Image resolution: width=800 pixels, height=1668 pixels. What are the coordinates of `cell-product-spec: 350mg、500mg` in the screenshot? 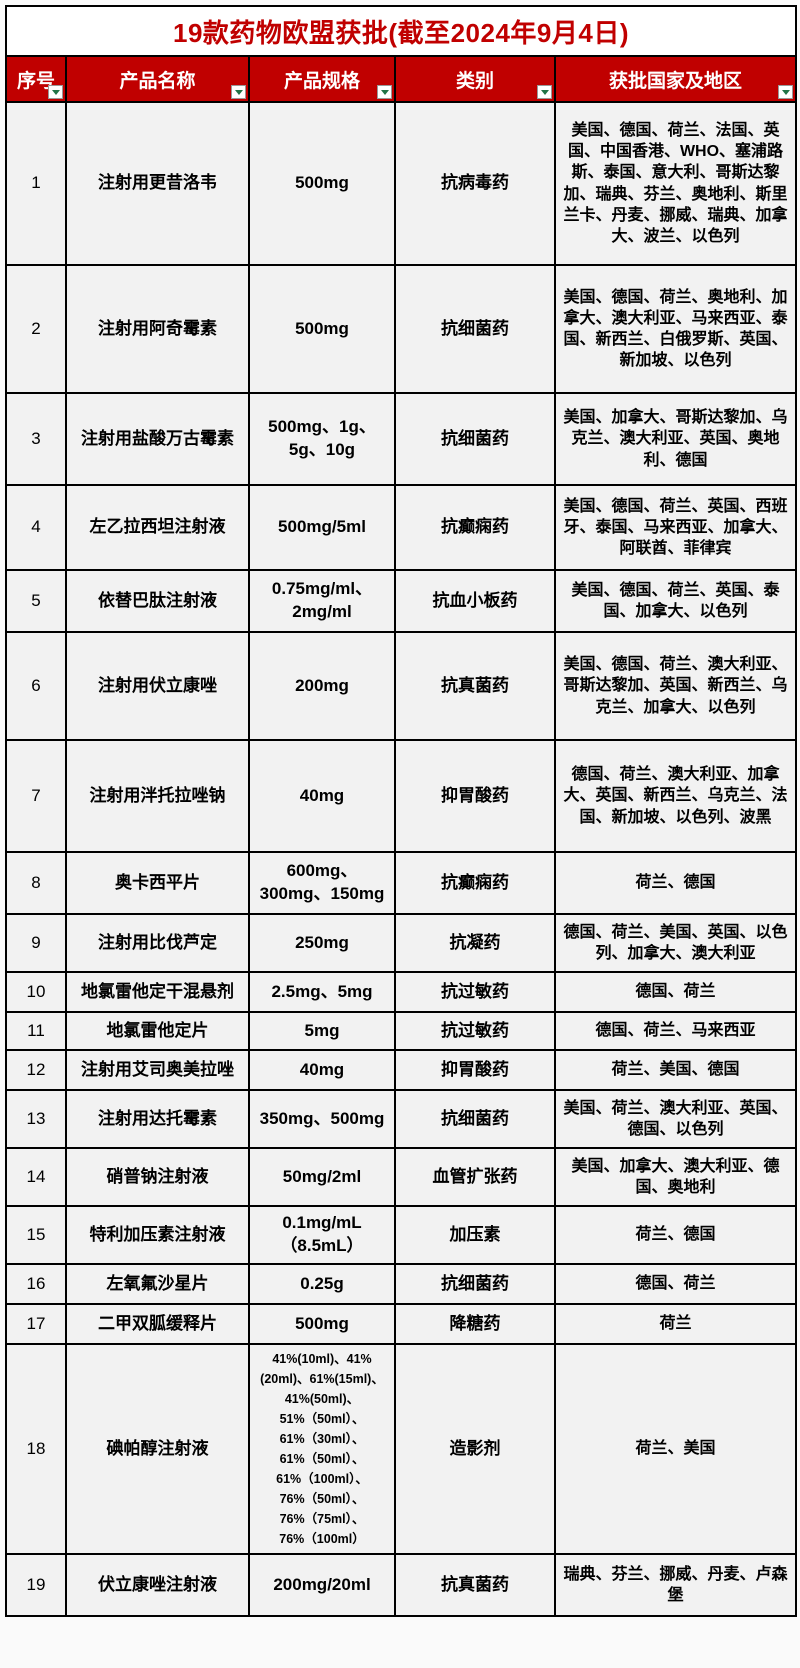 It's located at (322, 1119).